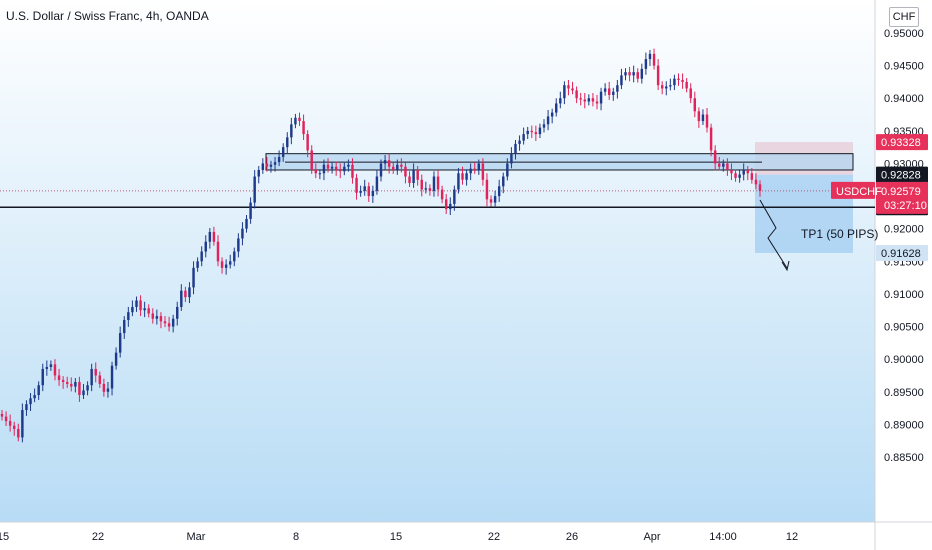 Image resolution: width=932 pixels, height=550 pixels. I want to click on level-0-93328-tag-label: 0.93328, so click(901, 143).